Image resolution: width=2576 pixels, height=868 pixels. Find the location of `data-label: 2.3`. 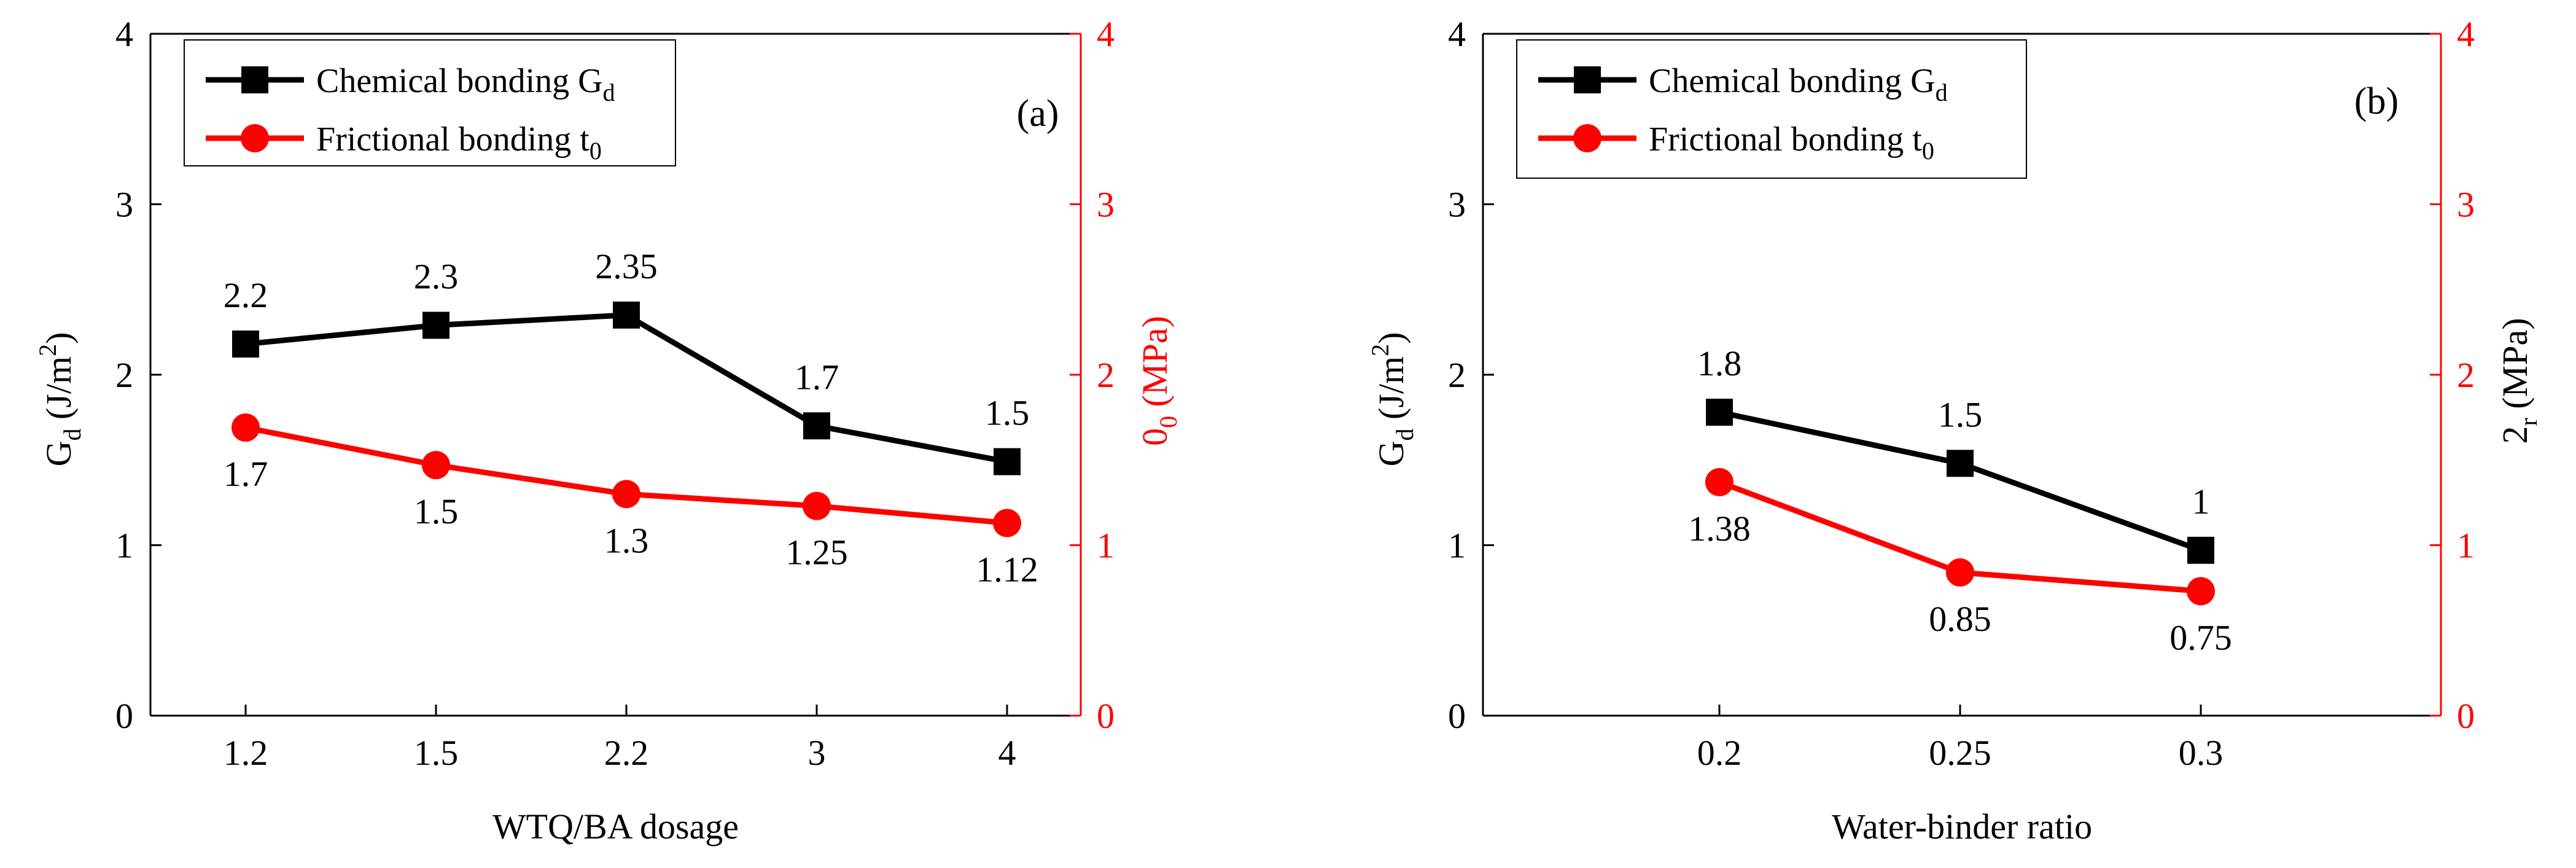

data-label: 2.3 is located at coordinates (436, 277).